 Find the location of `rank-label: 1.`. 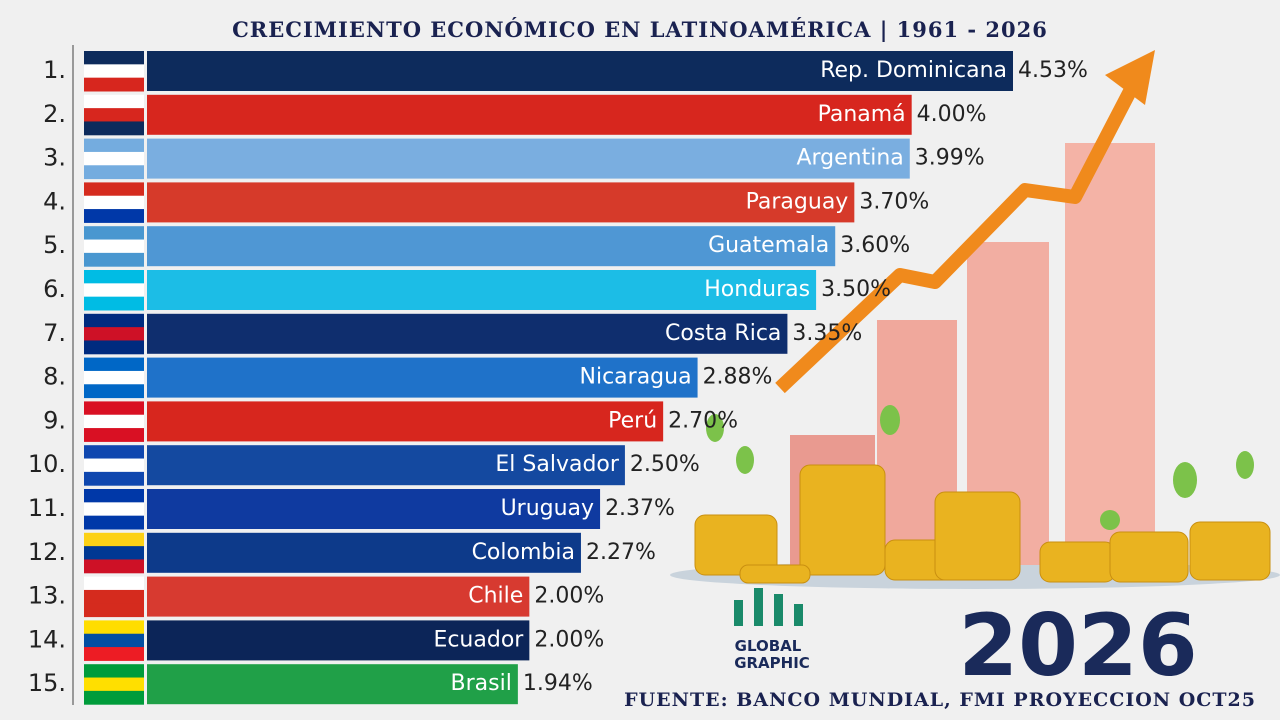

rank-label: 1. is located at coordinates (54, 70).